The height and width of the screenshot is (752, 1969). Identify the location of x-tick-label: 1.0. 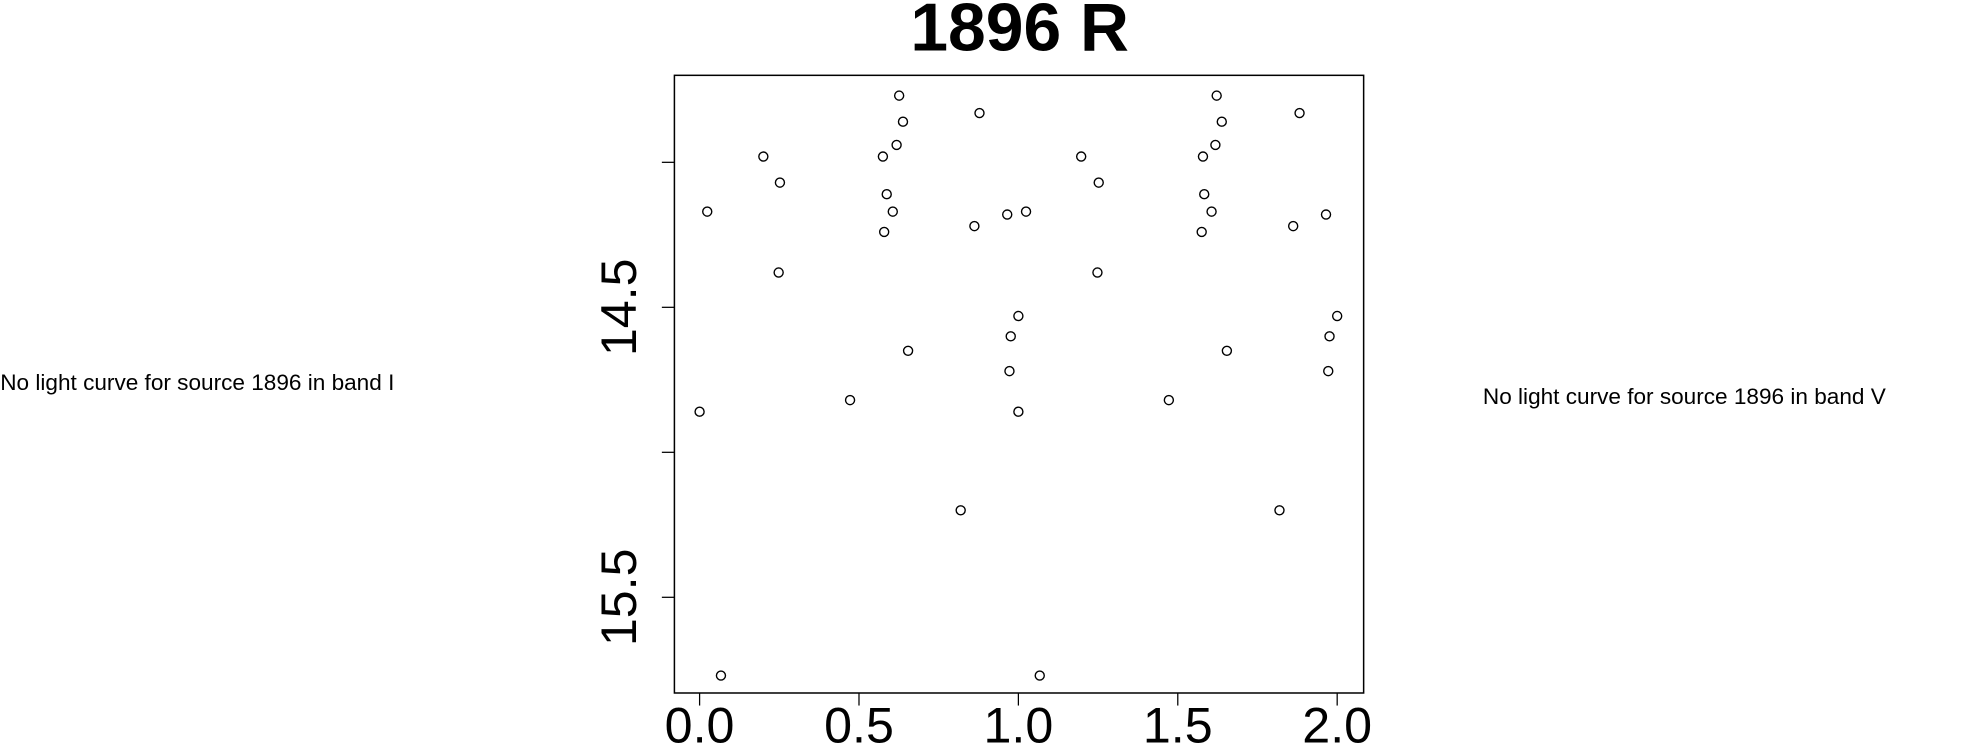
(1018, 725).